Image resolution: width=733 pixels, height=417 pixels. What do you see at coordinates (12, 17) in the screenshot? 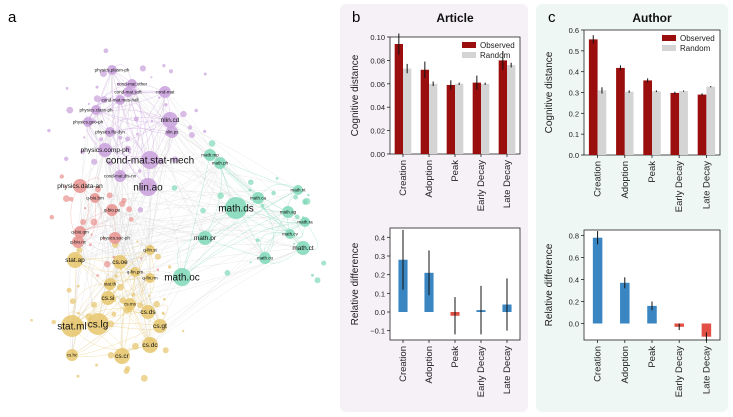
I see `panel-letter-a: a` at bounding box center [12, 17].